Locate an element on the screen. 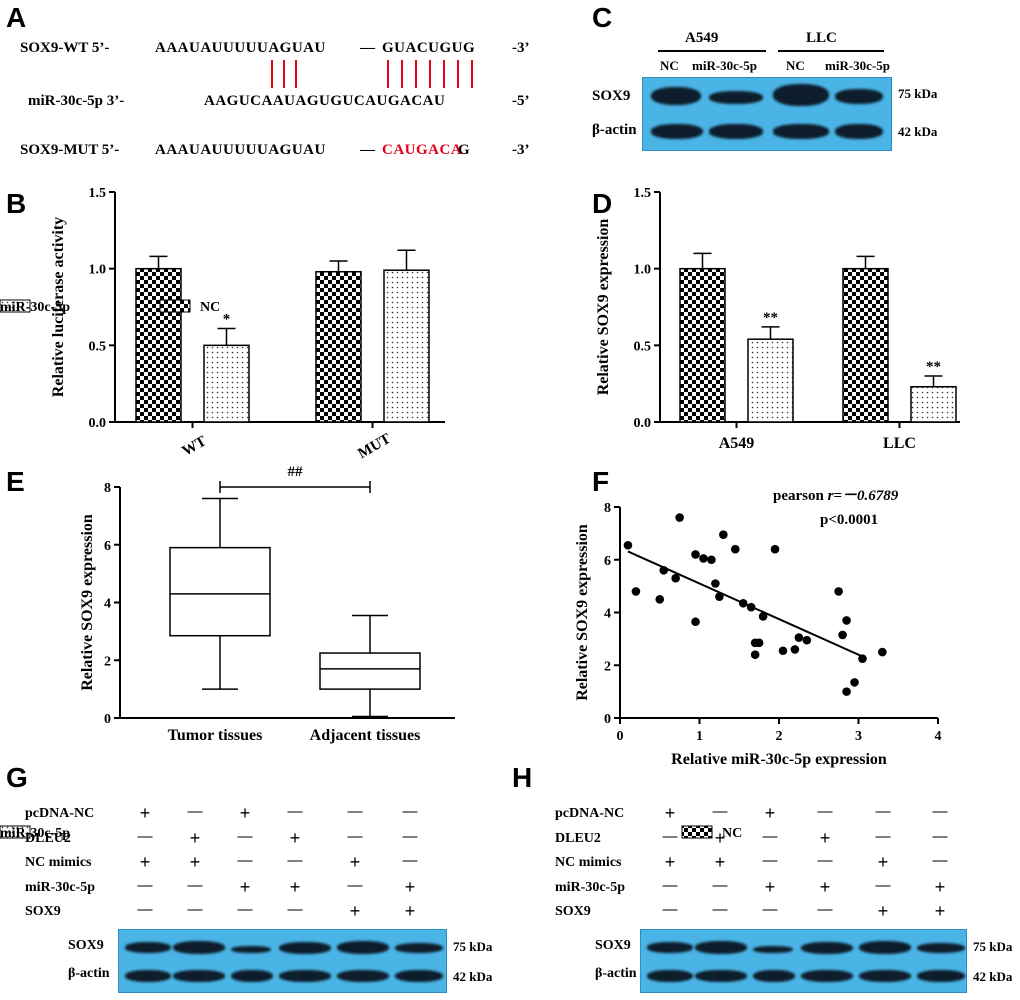 The height and width of the screenshot is (1000, 1020). protein-sox9: SOX9 is located at coordinates (86, 945).